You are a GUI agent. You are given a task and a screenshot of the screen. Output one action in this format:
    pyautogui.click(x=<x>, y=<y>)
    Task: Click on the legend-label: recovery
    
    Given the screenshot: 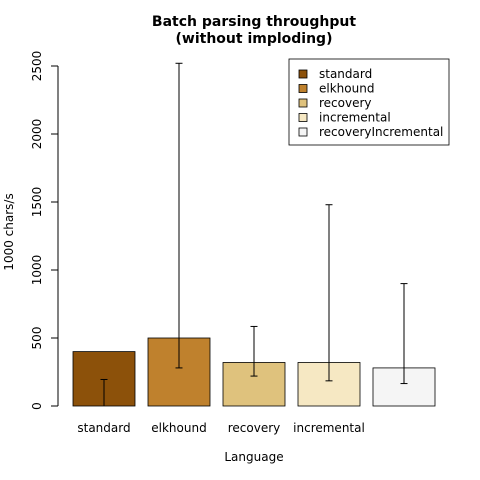 What is the action you would take?
    pyautogui.click(x=345, y=103)
    